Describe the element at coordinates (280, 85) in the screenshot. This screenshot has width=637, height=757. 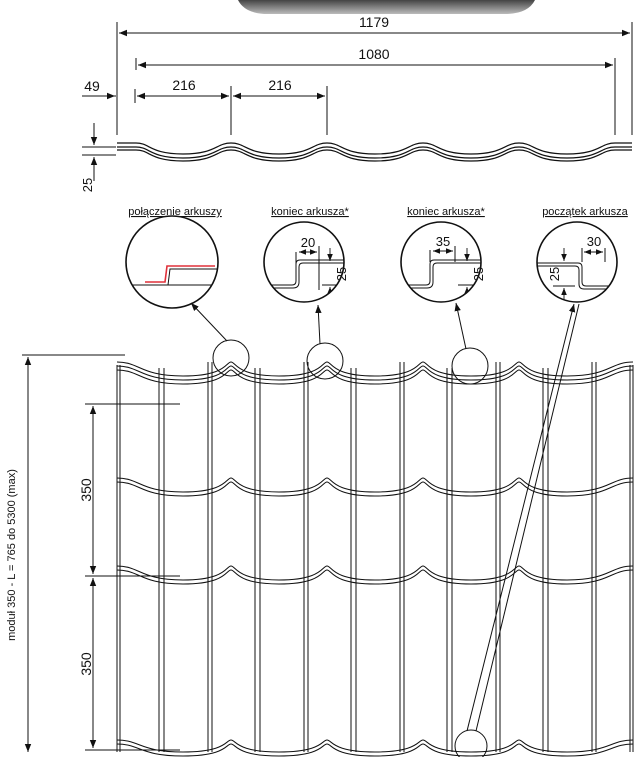
I see `module-2-label: 216` at that location.